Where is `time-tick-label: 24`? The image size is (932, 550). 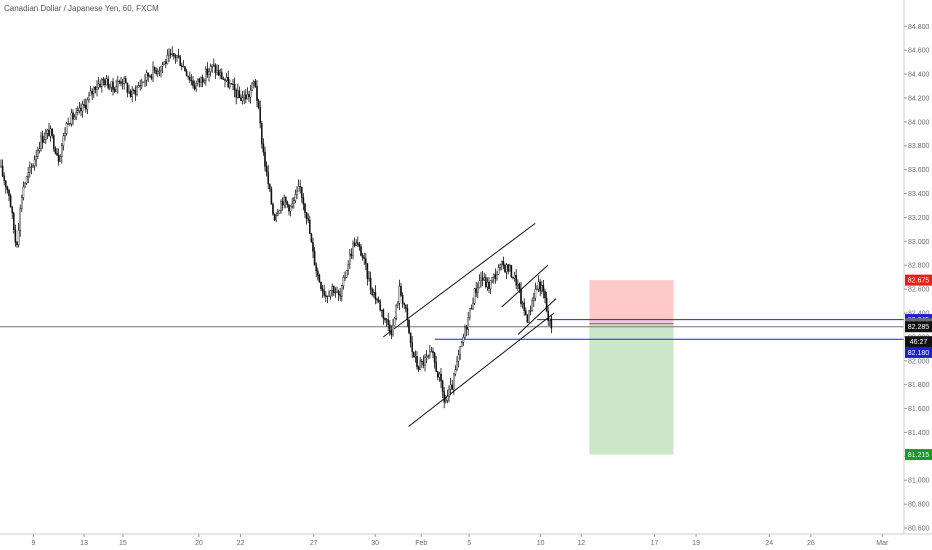
time-tick-label: 24 is located at coordinates (769, 543).